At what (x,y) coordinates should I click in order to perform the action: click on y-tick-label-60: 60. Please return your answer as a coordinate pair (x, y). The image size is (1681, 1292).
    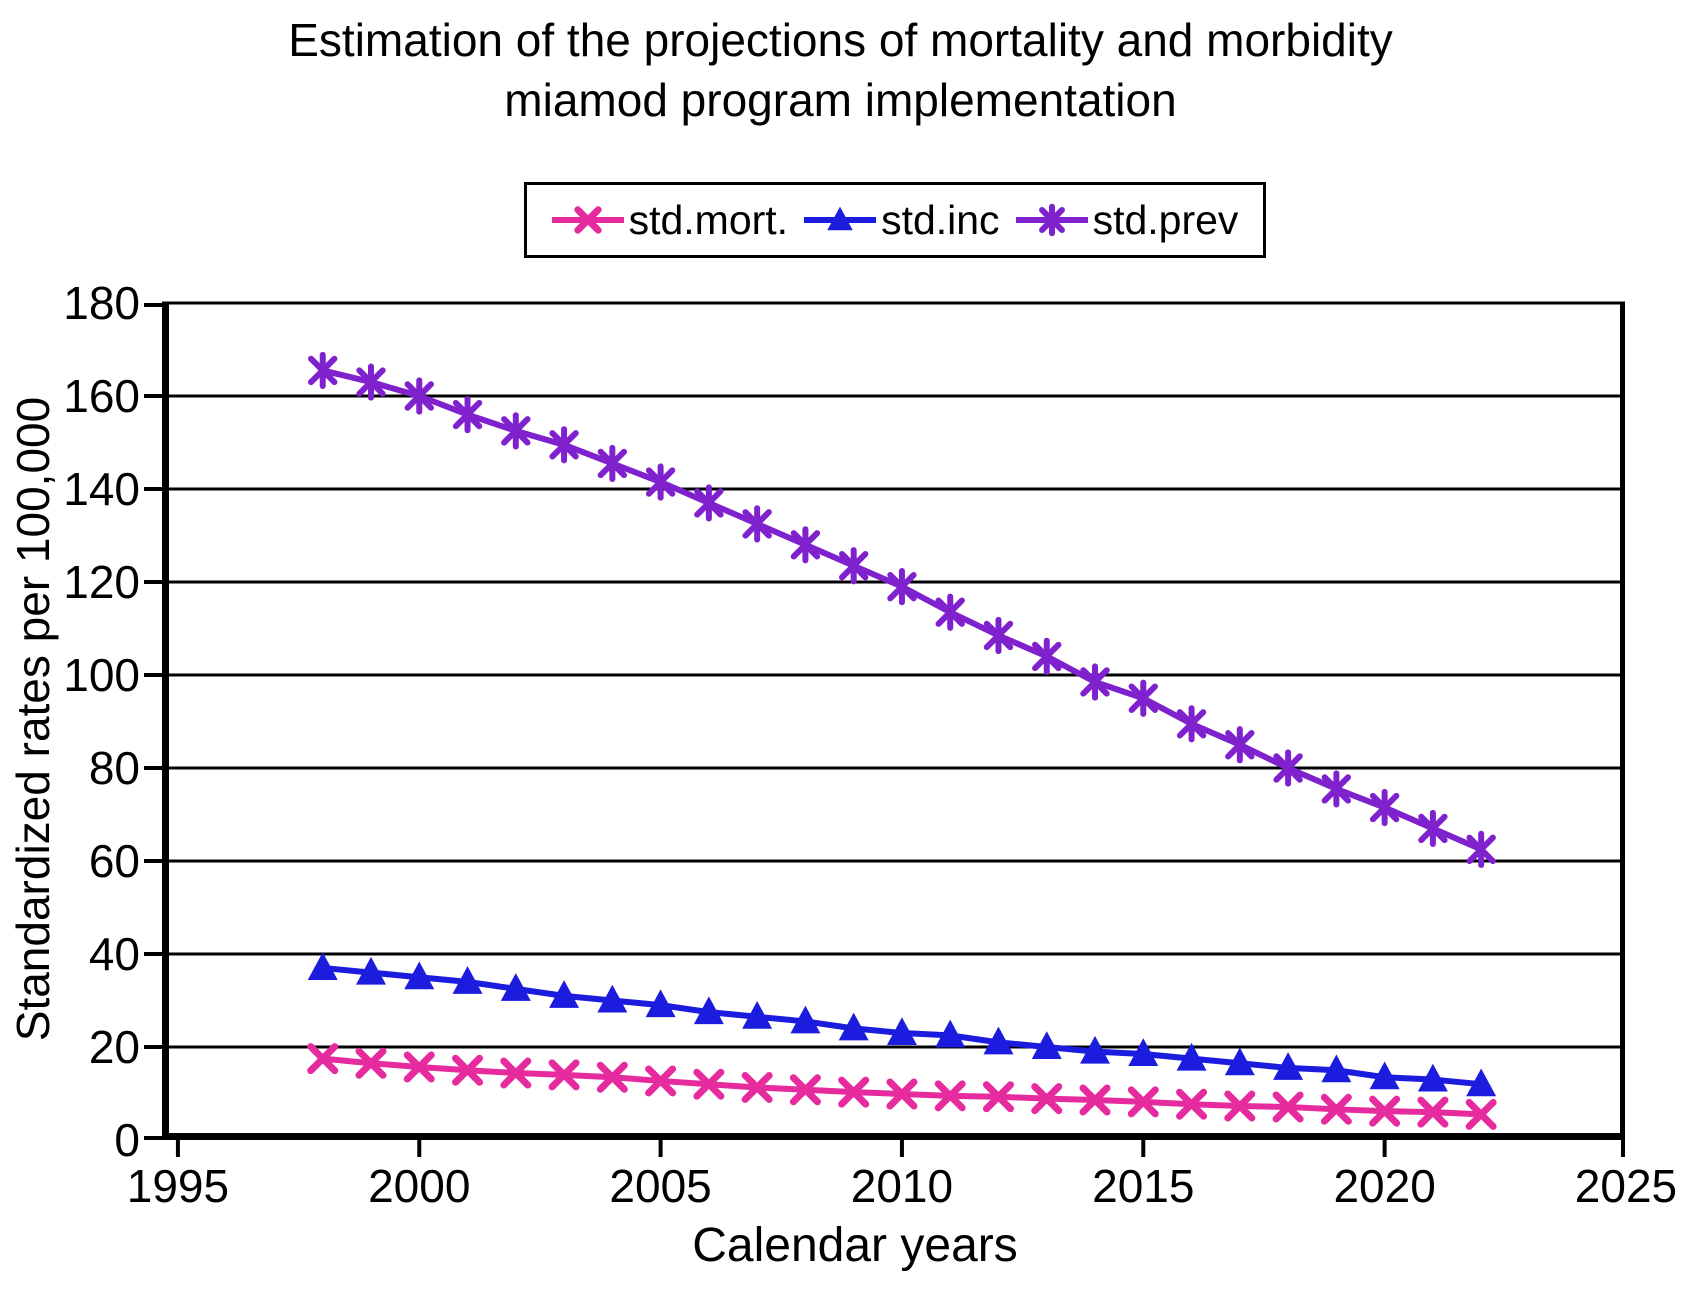
    Looking at the image, I should click on (114, 861).